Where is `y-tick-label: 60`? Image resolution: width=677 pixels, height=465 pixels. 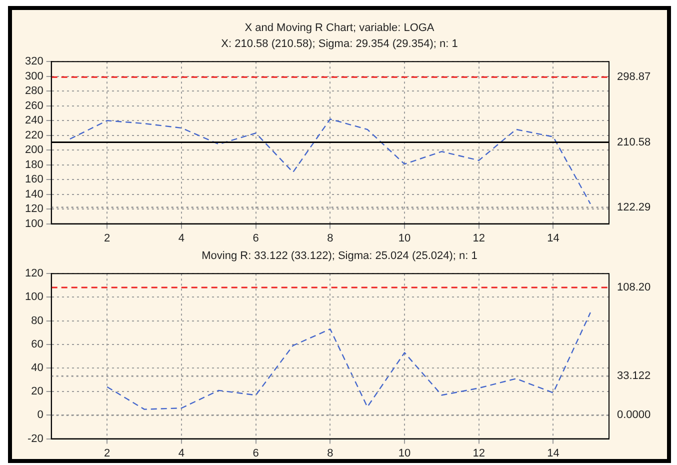 y-tick-label: 60 is located at coordinates (37, 344).